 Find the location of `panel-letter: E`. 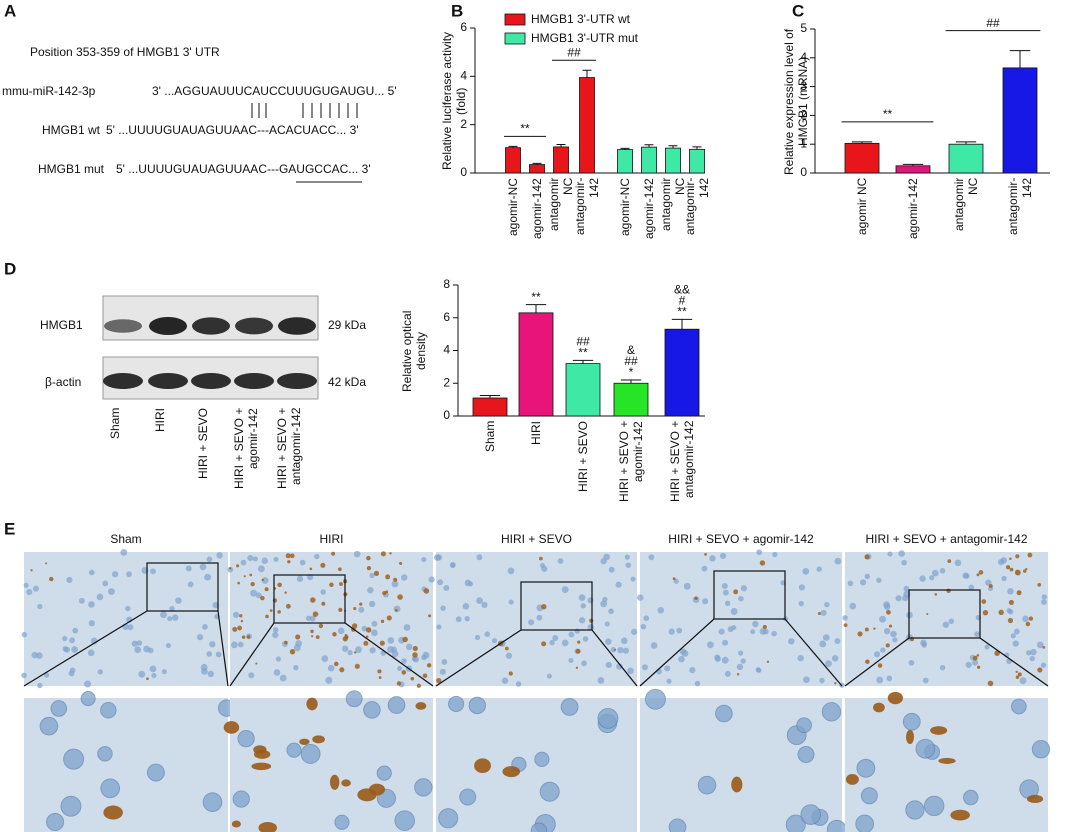

panel-letter: E is located at coordinates (9, 528).